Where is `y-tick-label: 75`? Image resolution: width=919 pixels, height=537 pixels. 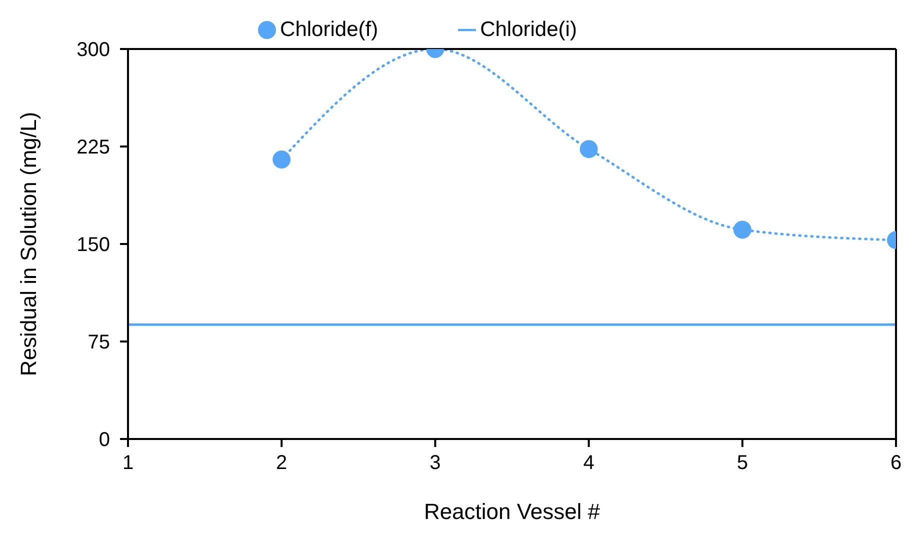
y-tick-label: 75 is located at coordinates (99, 343).